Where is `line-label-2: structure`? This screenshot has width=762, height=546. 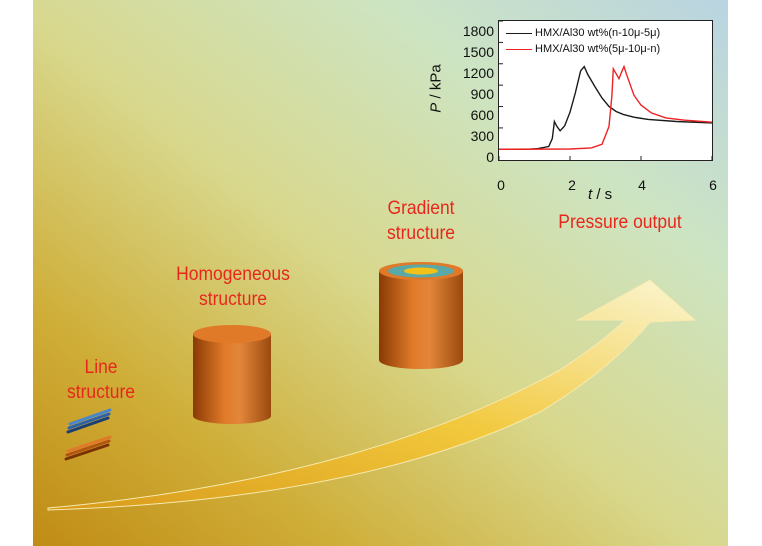
line-label-2: structure is located at coordinates (100, 392).